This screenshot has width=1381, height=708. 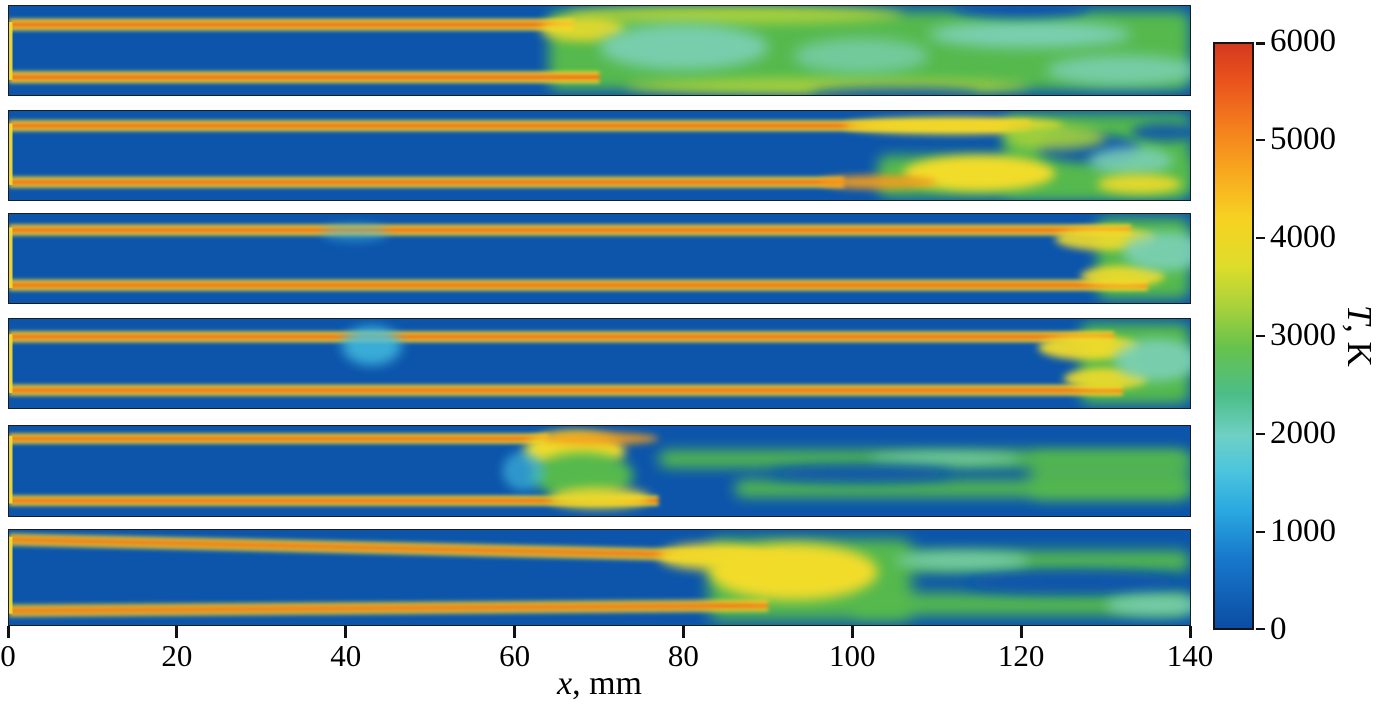 I want to click on colorbar-tick-label: 4000, so click(x=1303, y=237).